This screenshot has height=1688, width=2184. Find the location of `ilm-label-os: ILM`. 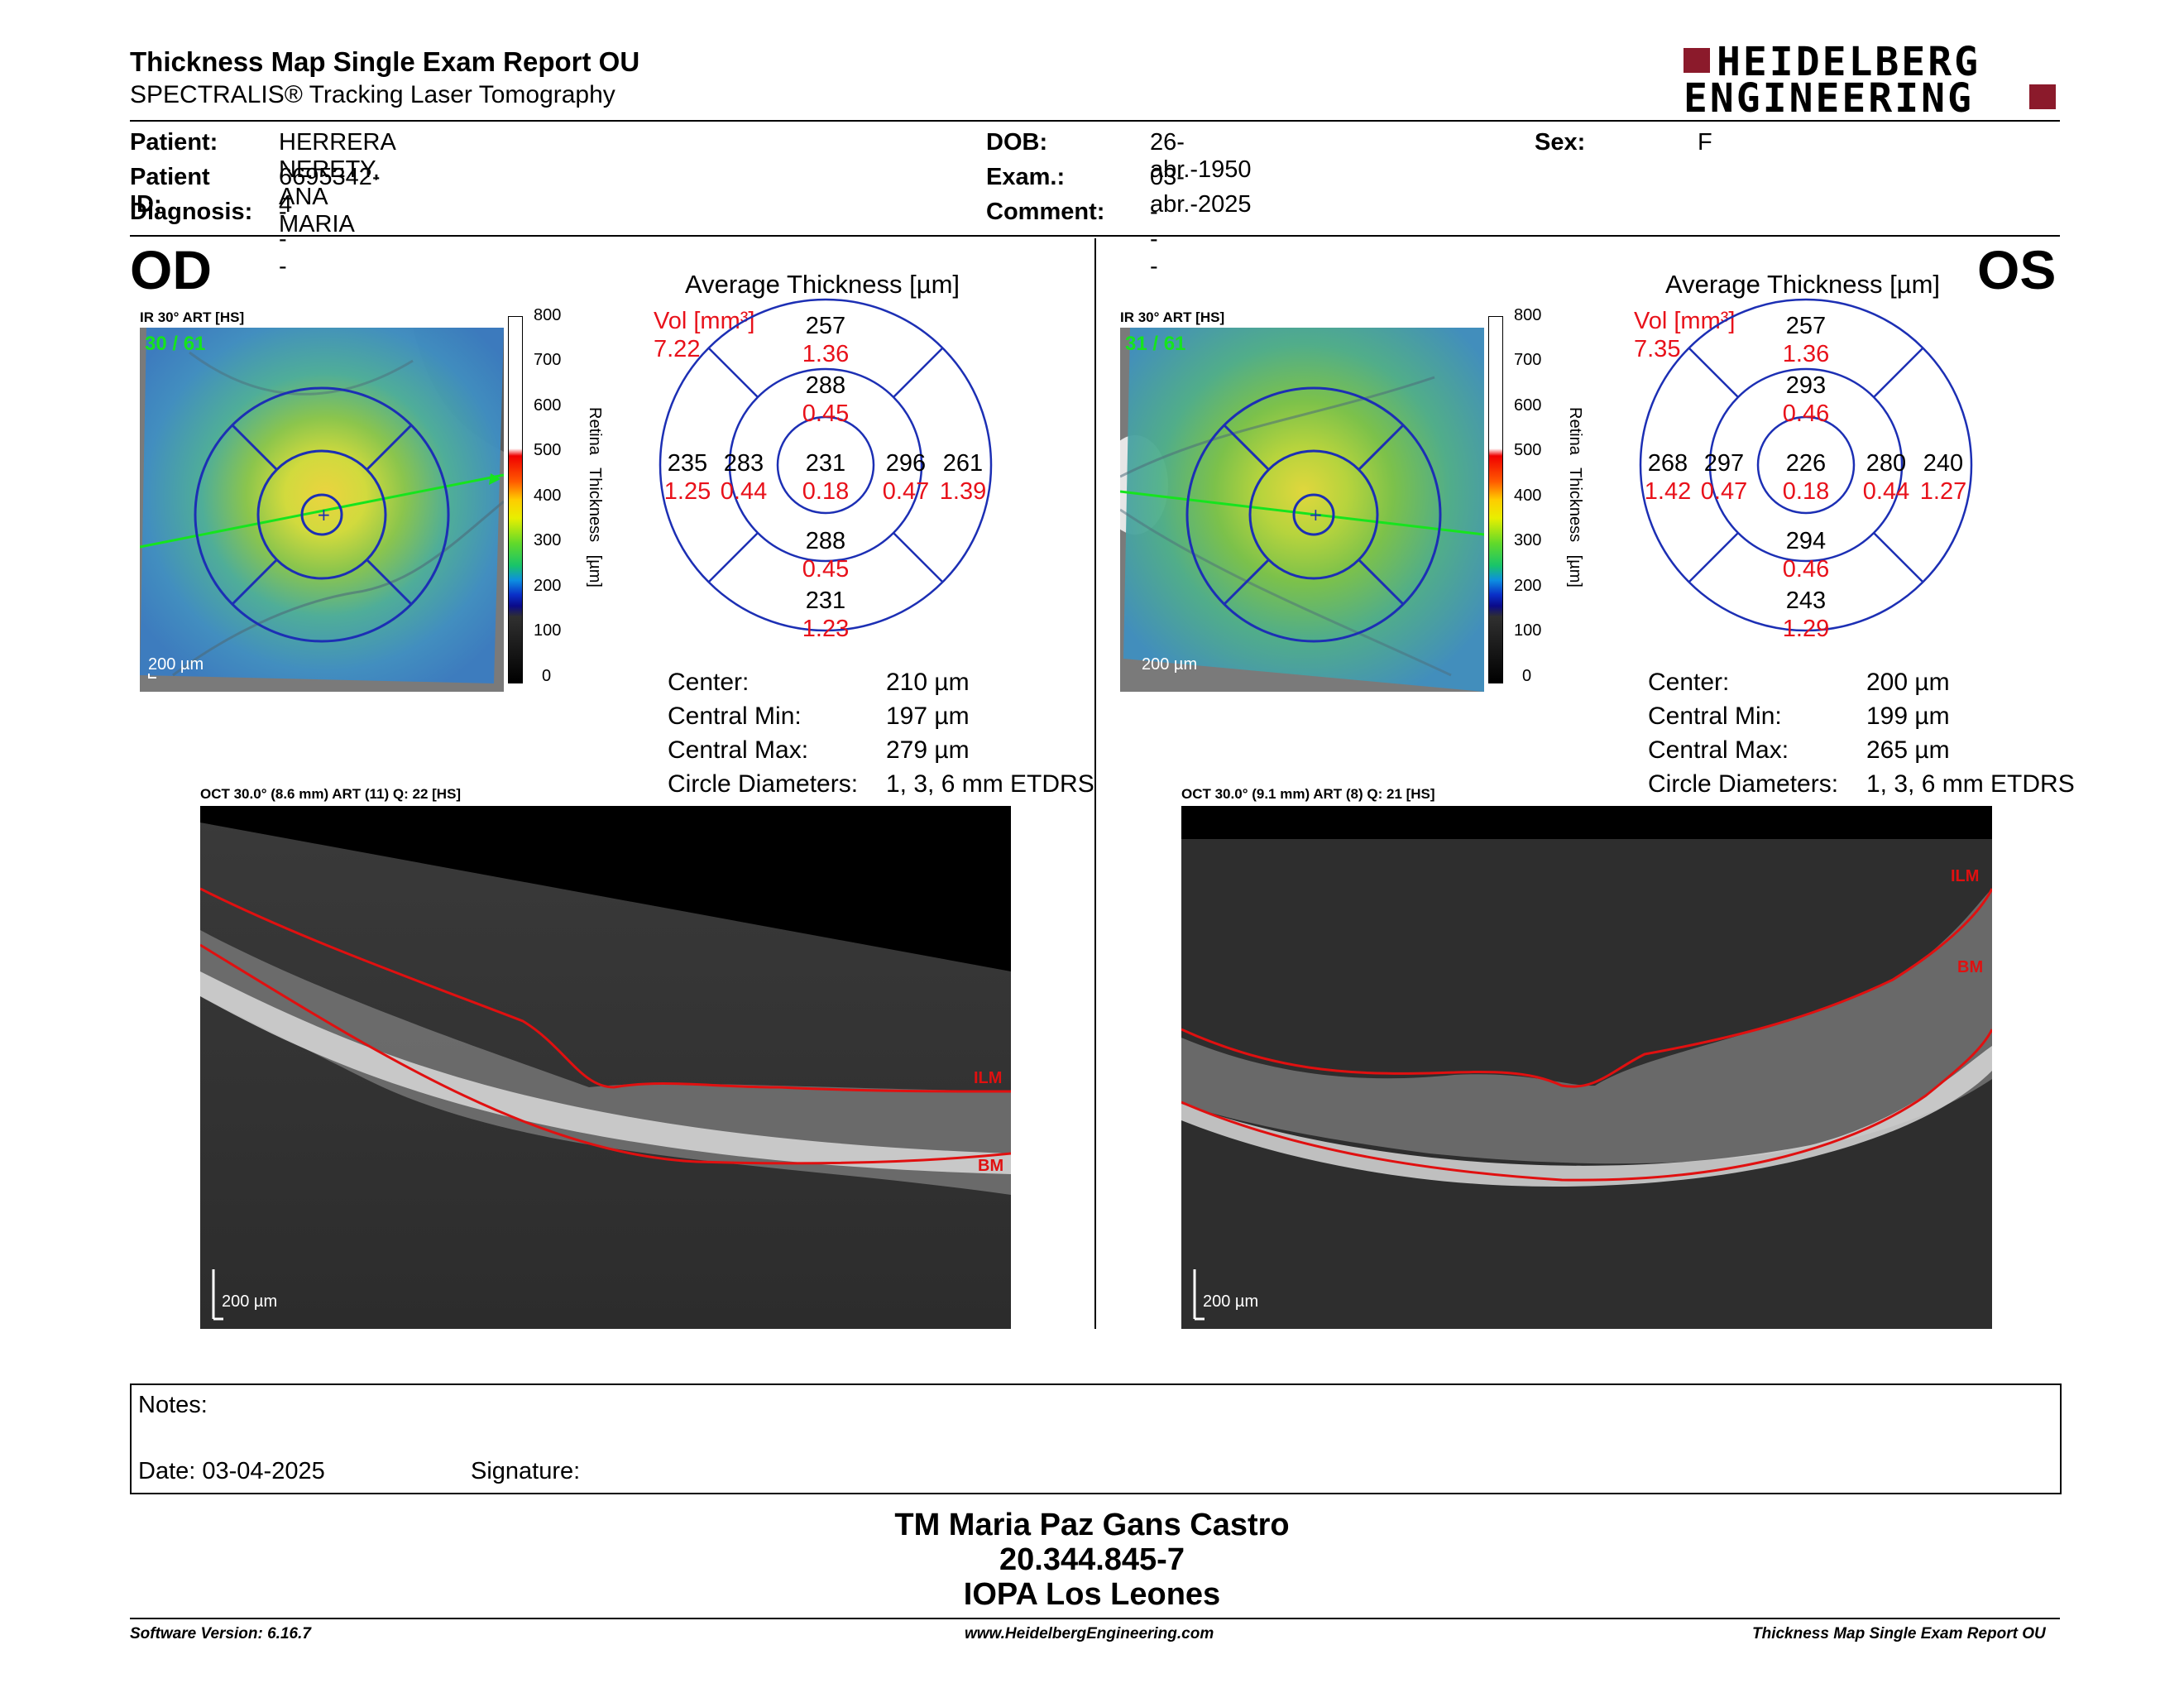

ilm-label-os: ILM is located at coordinates (1965, 876).